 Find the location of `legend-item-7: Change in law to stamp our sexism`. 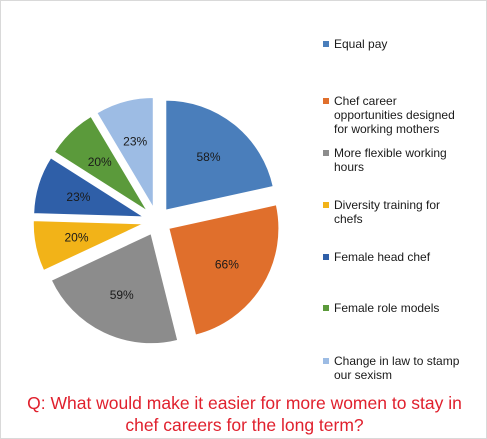

legend-item-7: Change in law to stamp our sexism is located at coordinates (403, 368).